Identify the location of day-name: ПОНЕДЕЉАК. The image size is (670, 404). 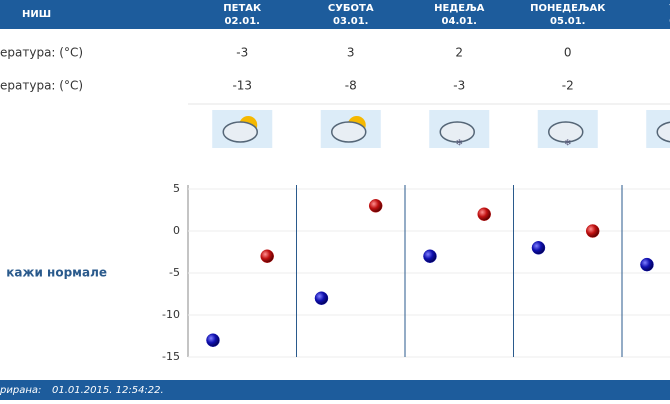
(568, 8).